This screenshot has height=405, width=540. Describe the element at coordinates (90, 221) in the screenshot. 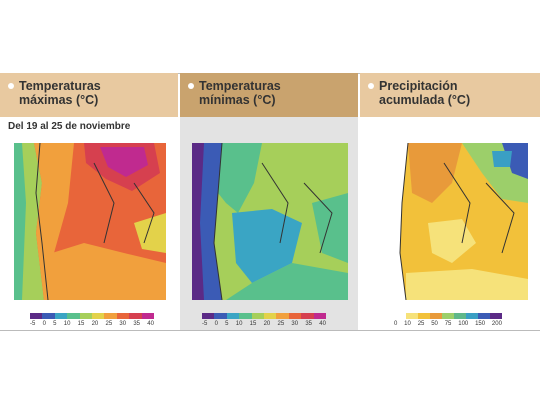

I see `max-temp-map` at that location.